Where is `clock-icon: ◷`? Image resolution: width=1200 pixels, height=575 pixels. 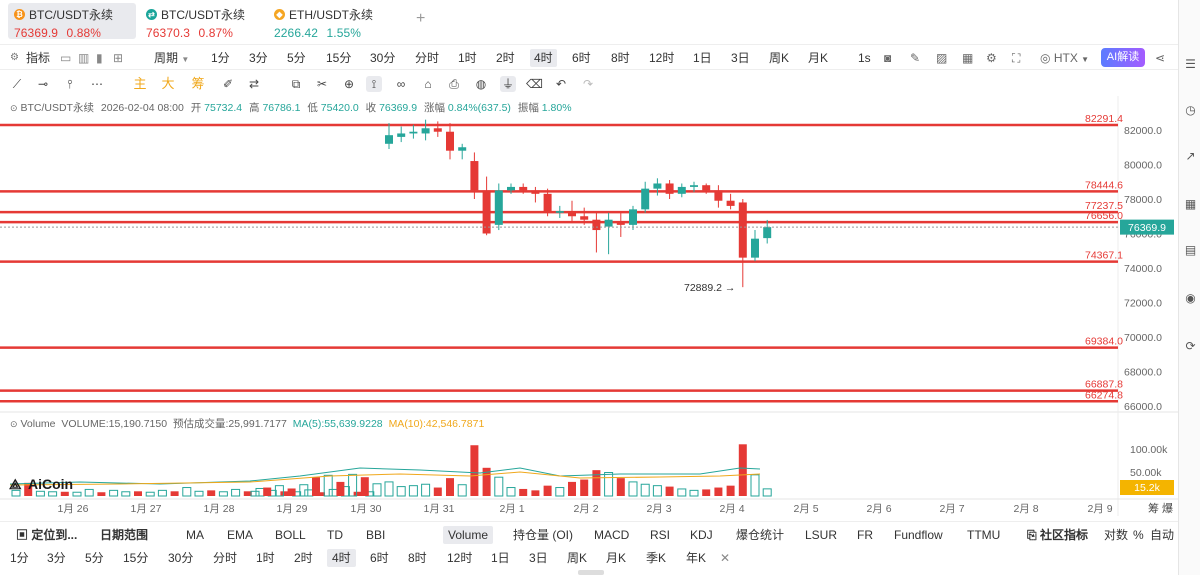 clock-icon: ◷ is located at coordinates (1190, 110).